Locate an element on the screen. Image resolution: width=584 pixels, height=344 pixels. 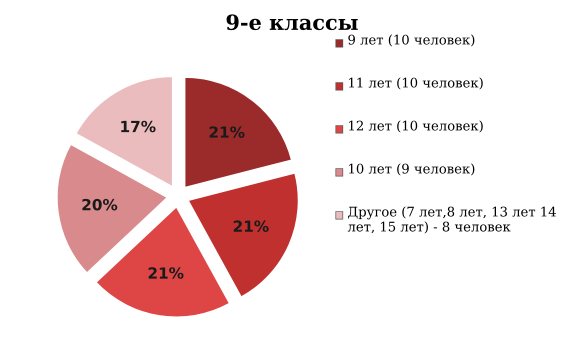
data-label: 17% is located at coordinates (138, 126).